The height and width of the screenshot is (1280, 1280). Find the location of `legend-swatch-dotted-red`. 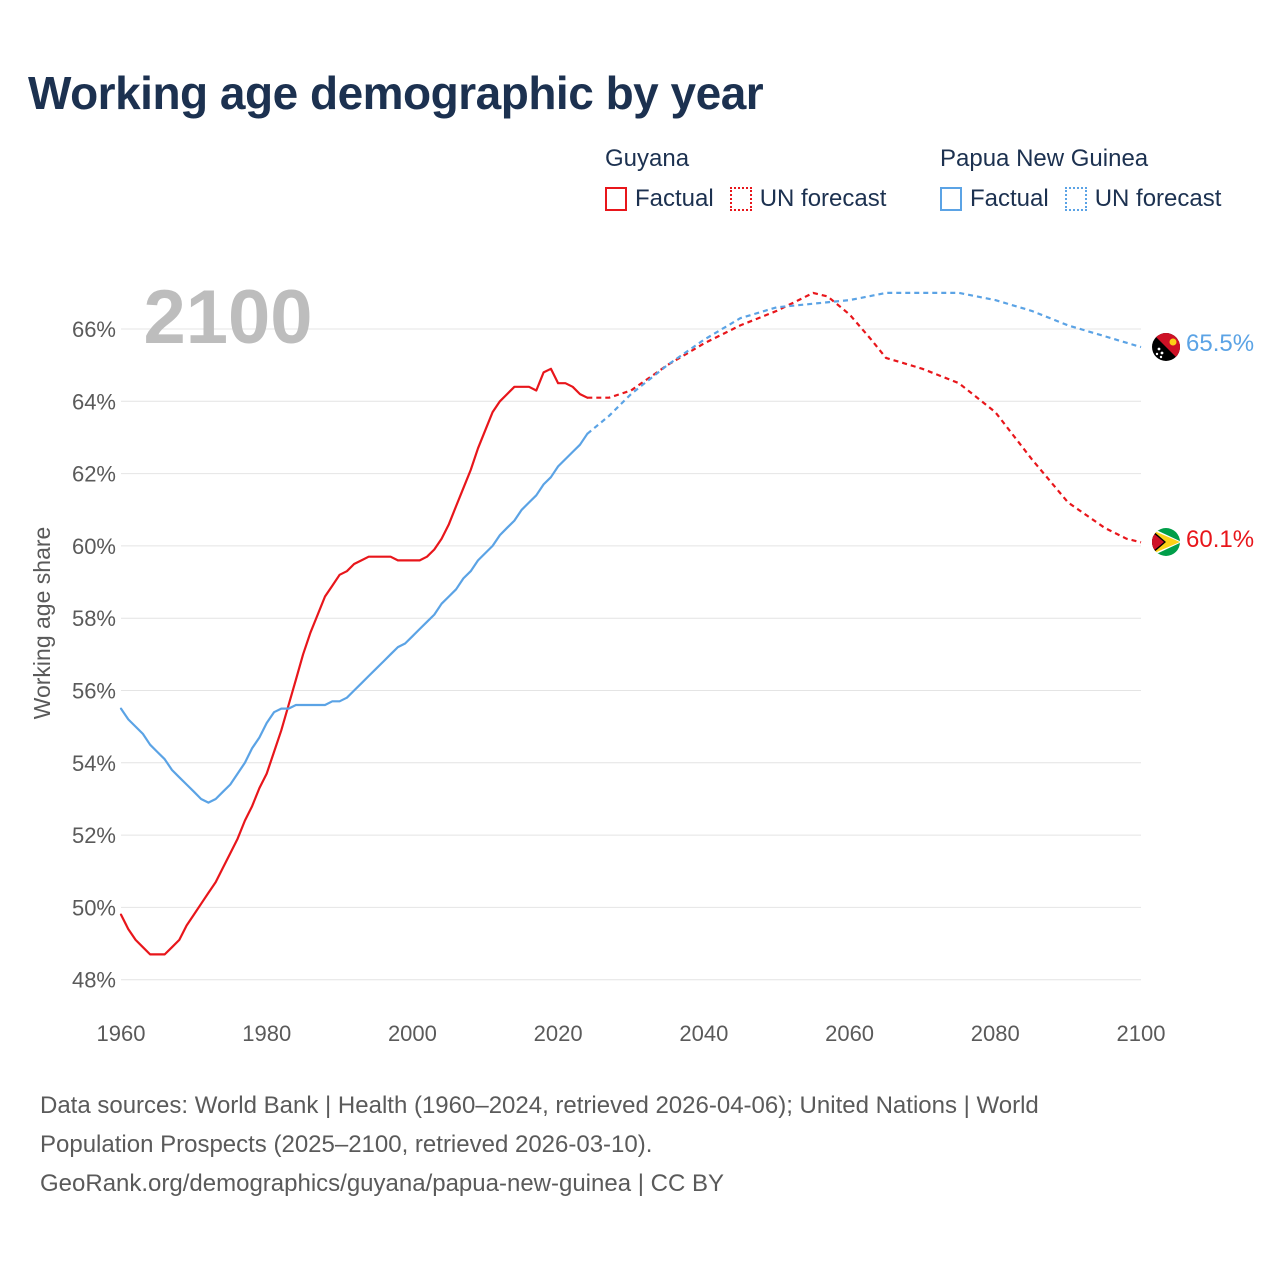

legend-swatch-dotted-red is located at coordinates (740, 199).